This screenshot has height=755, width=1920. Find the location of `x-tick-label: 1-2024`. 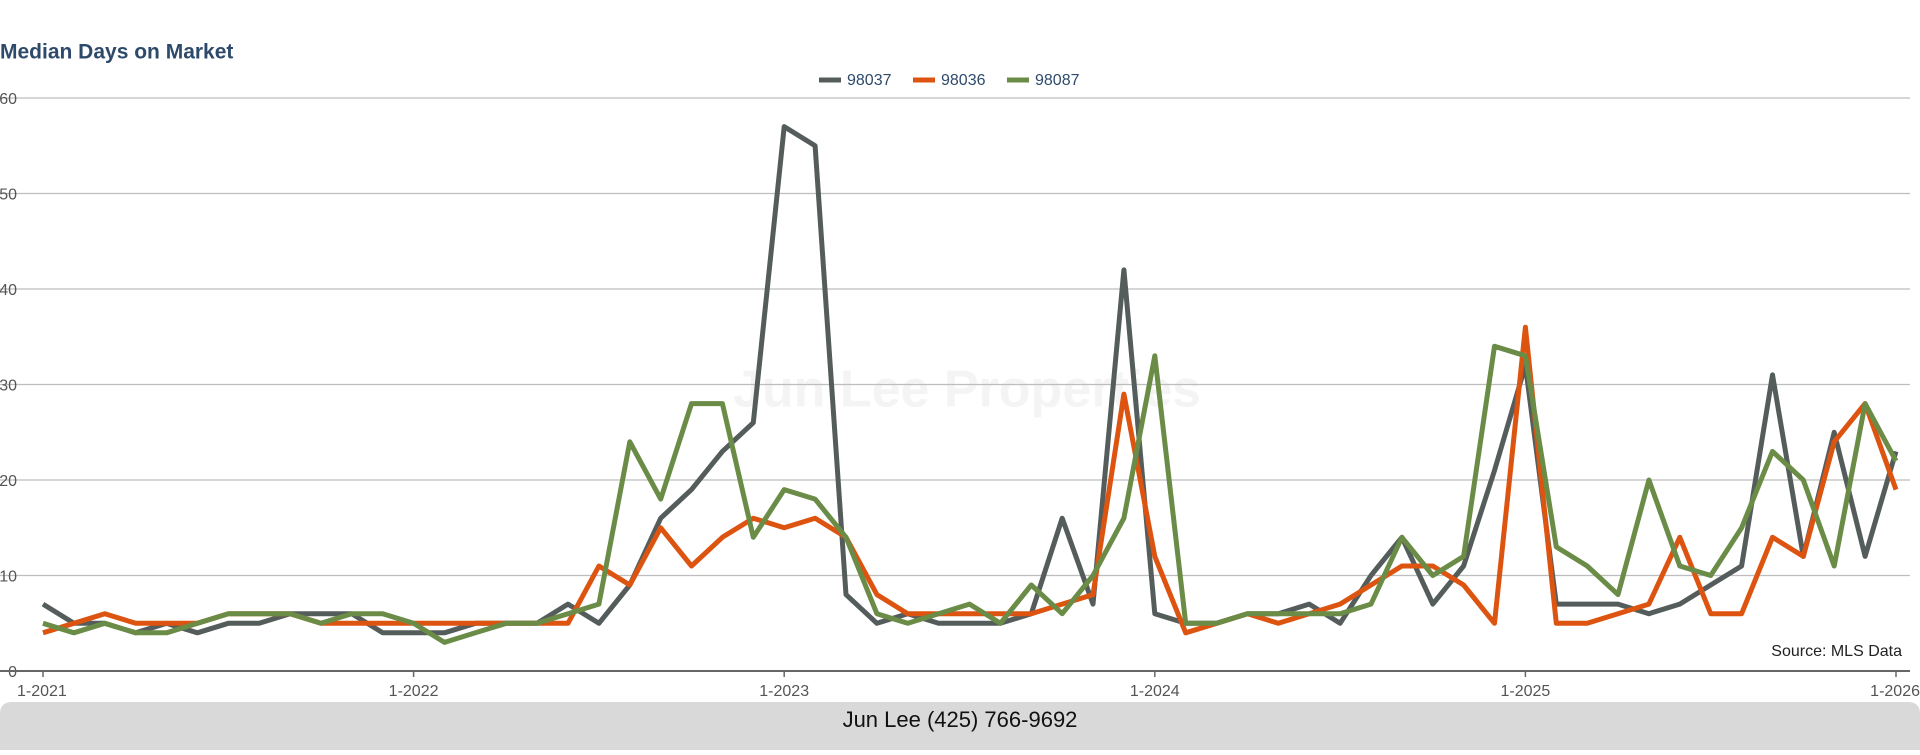

x-tick-label: 1-2024 is located at coordinates (1155, 691).